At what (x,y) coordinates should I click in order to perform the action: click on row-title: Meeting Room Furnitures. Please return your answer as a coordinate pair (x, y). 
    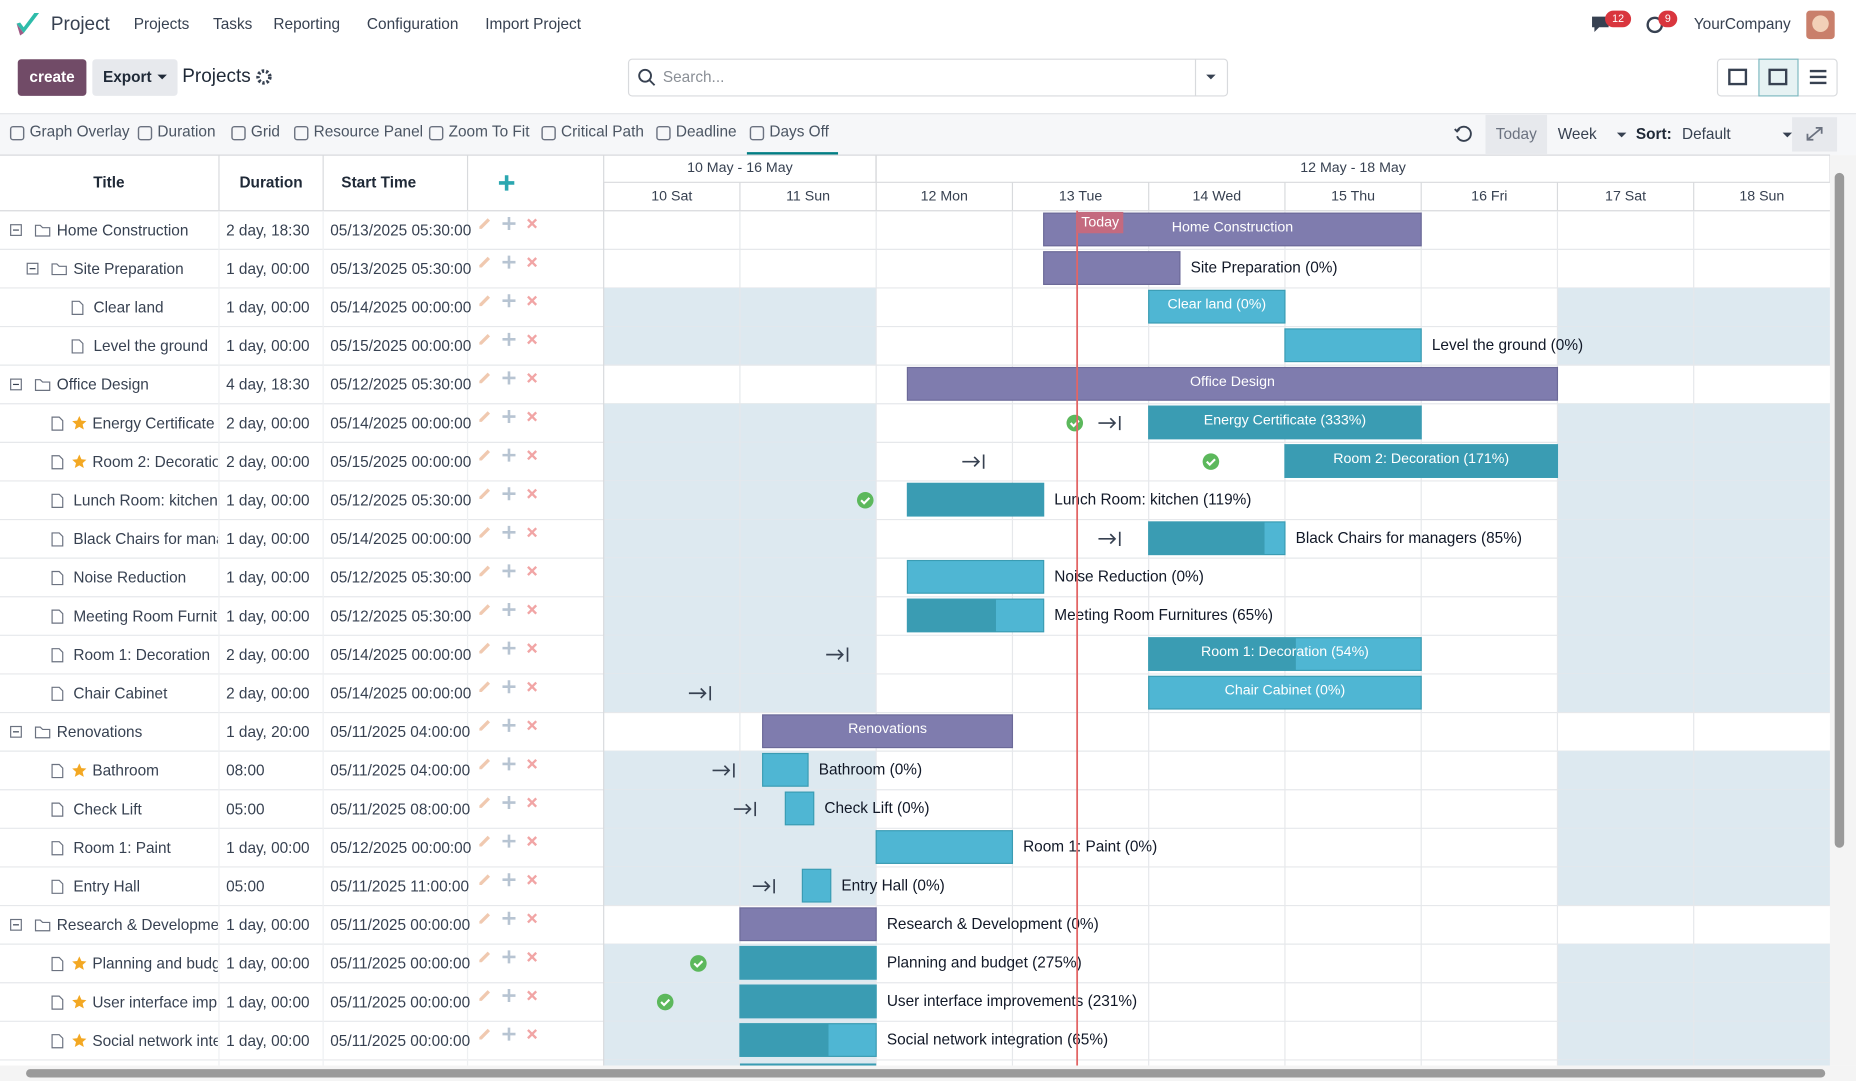
    Looking at the image, I should click on (160, 616).